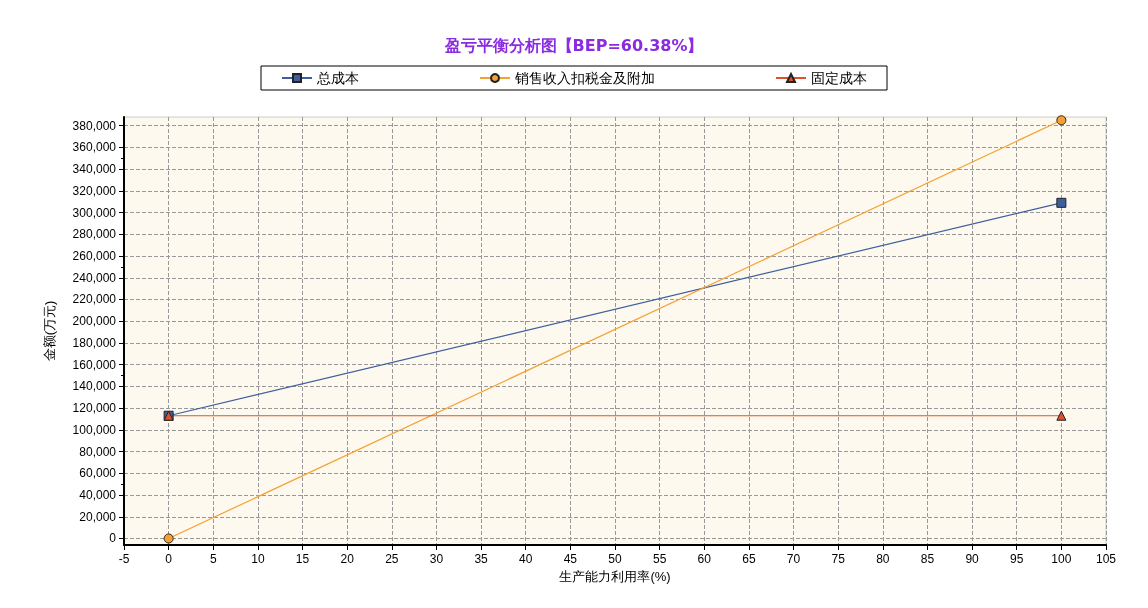 The width and height of the screenshot is (1148, 608). What do you see at coordinates (94, 169) in the screenshot?
I see `y-tick-label: 340,000` at bounding box center [94, 169].